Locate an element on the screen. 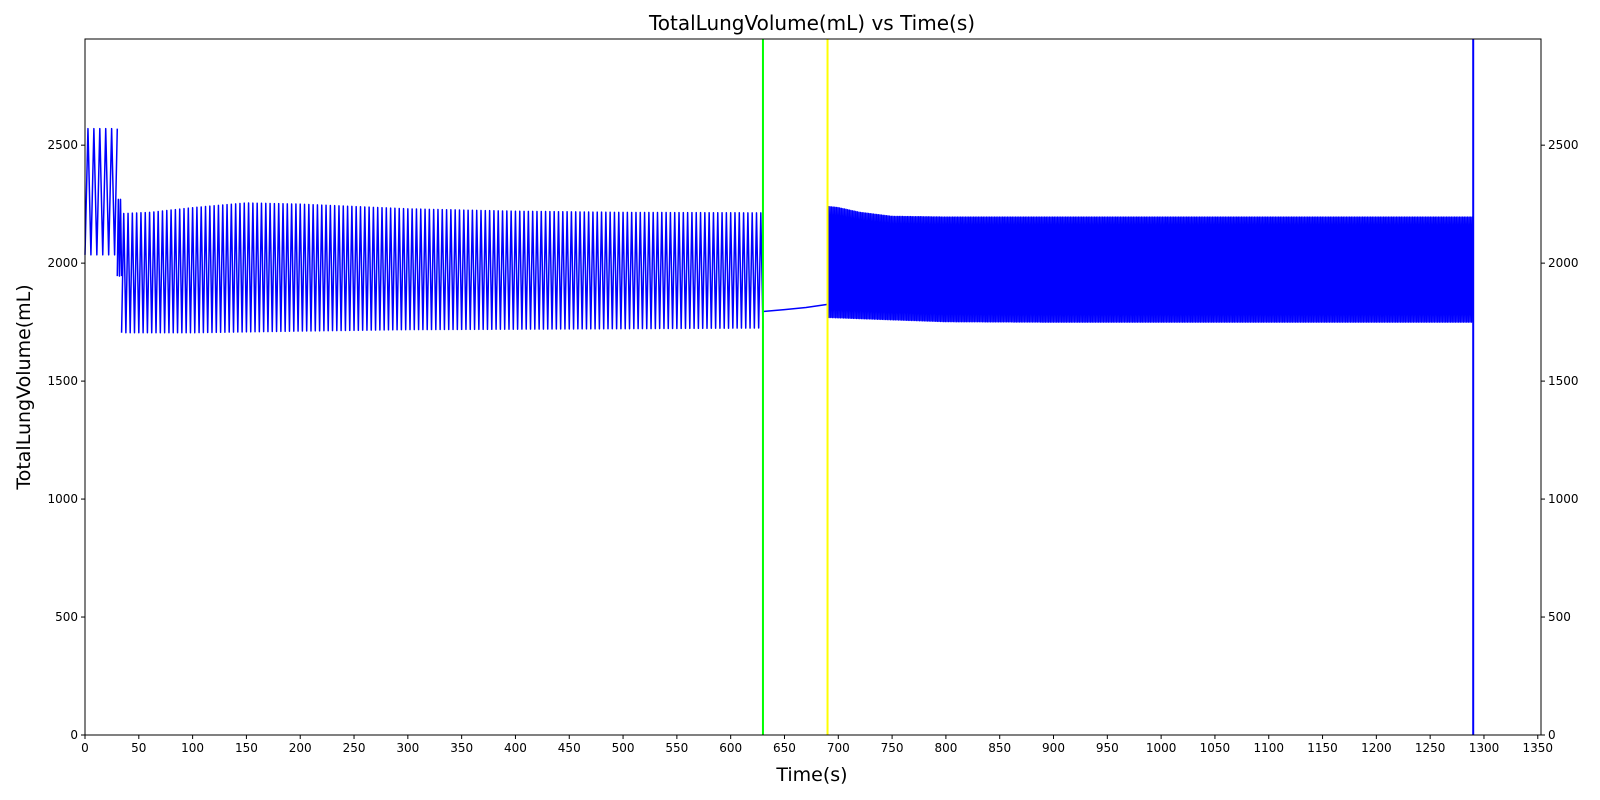 This screenshot has height=800, width=1600. x-tick-label: 250 is located at coordinates (354, 748).